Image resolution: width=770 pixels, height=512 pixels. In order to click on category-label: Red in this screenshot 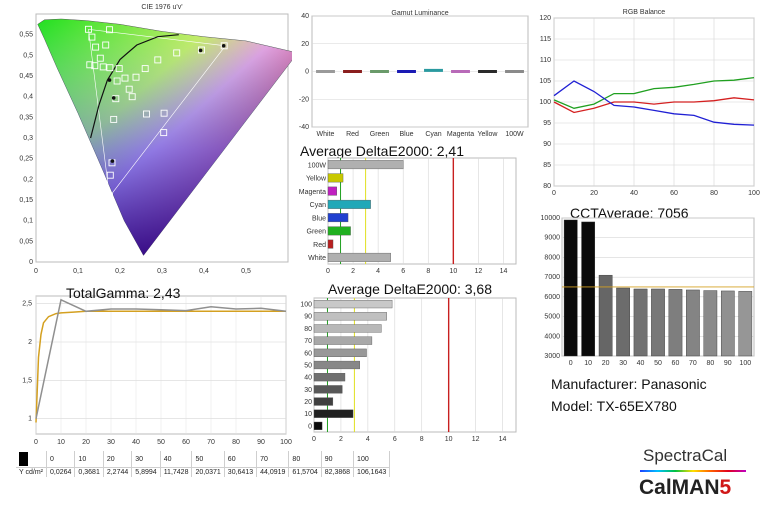, I will do `click(319, 245)`.